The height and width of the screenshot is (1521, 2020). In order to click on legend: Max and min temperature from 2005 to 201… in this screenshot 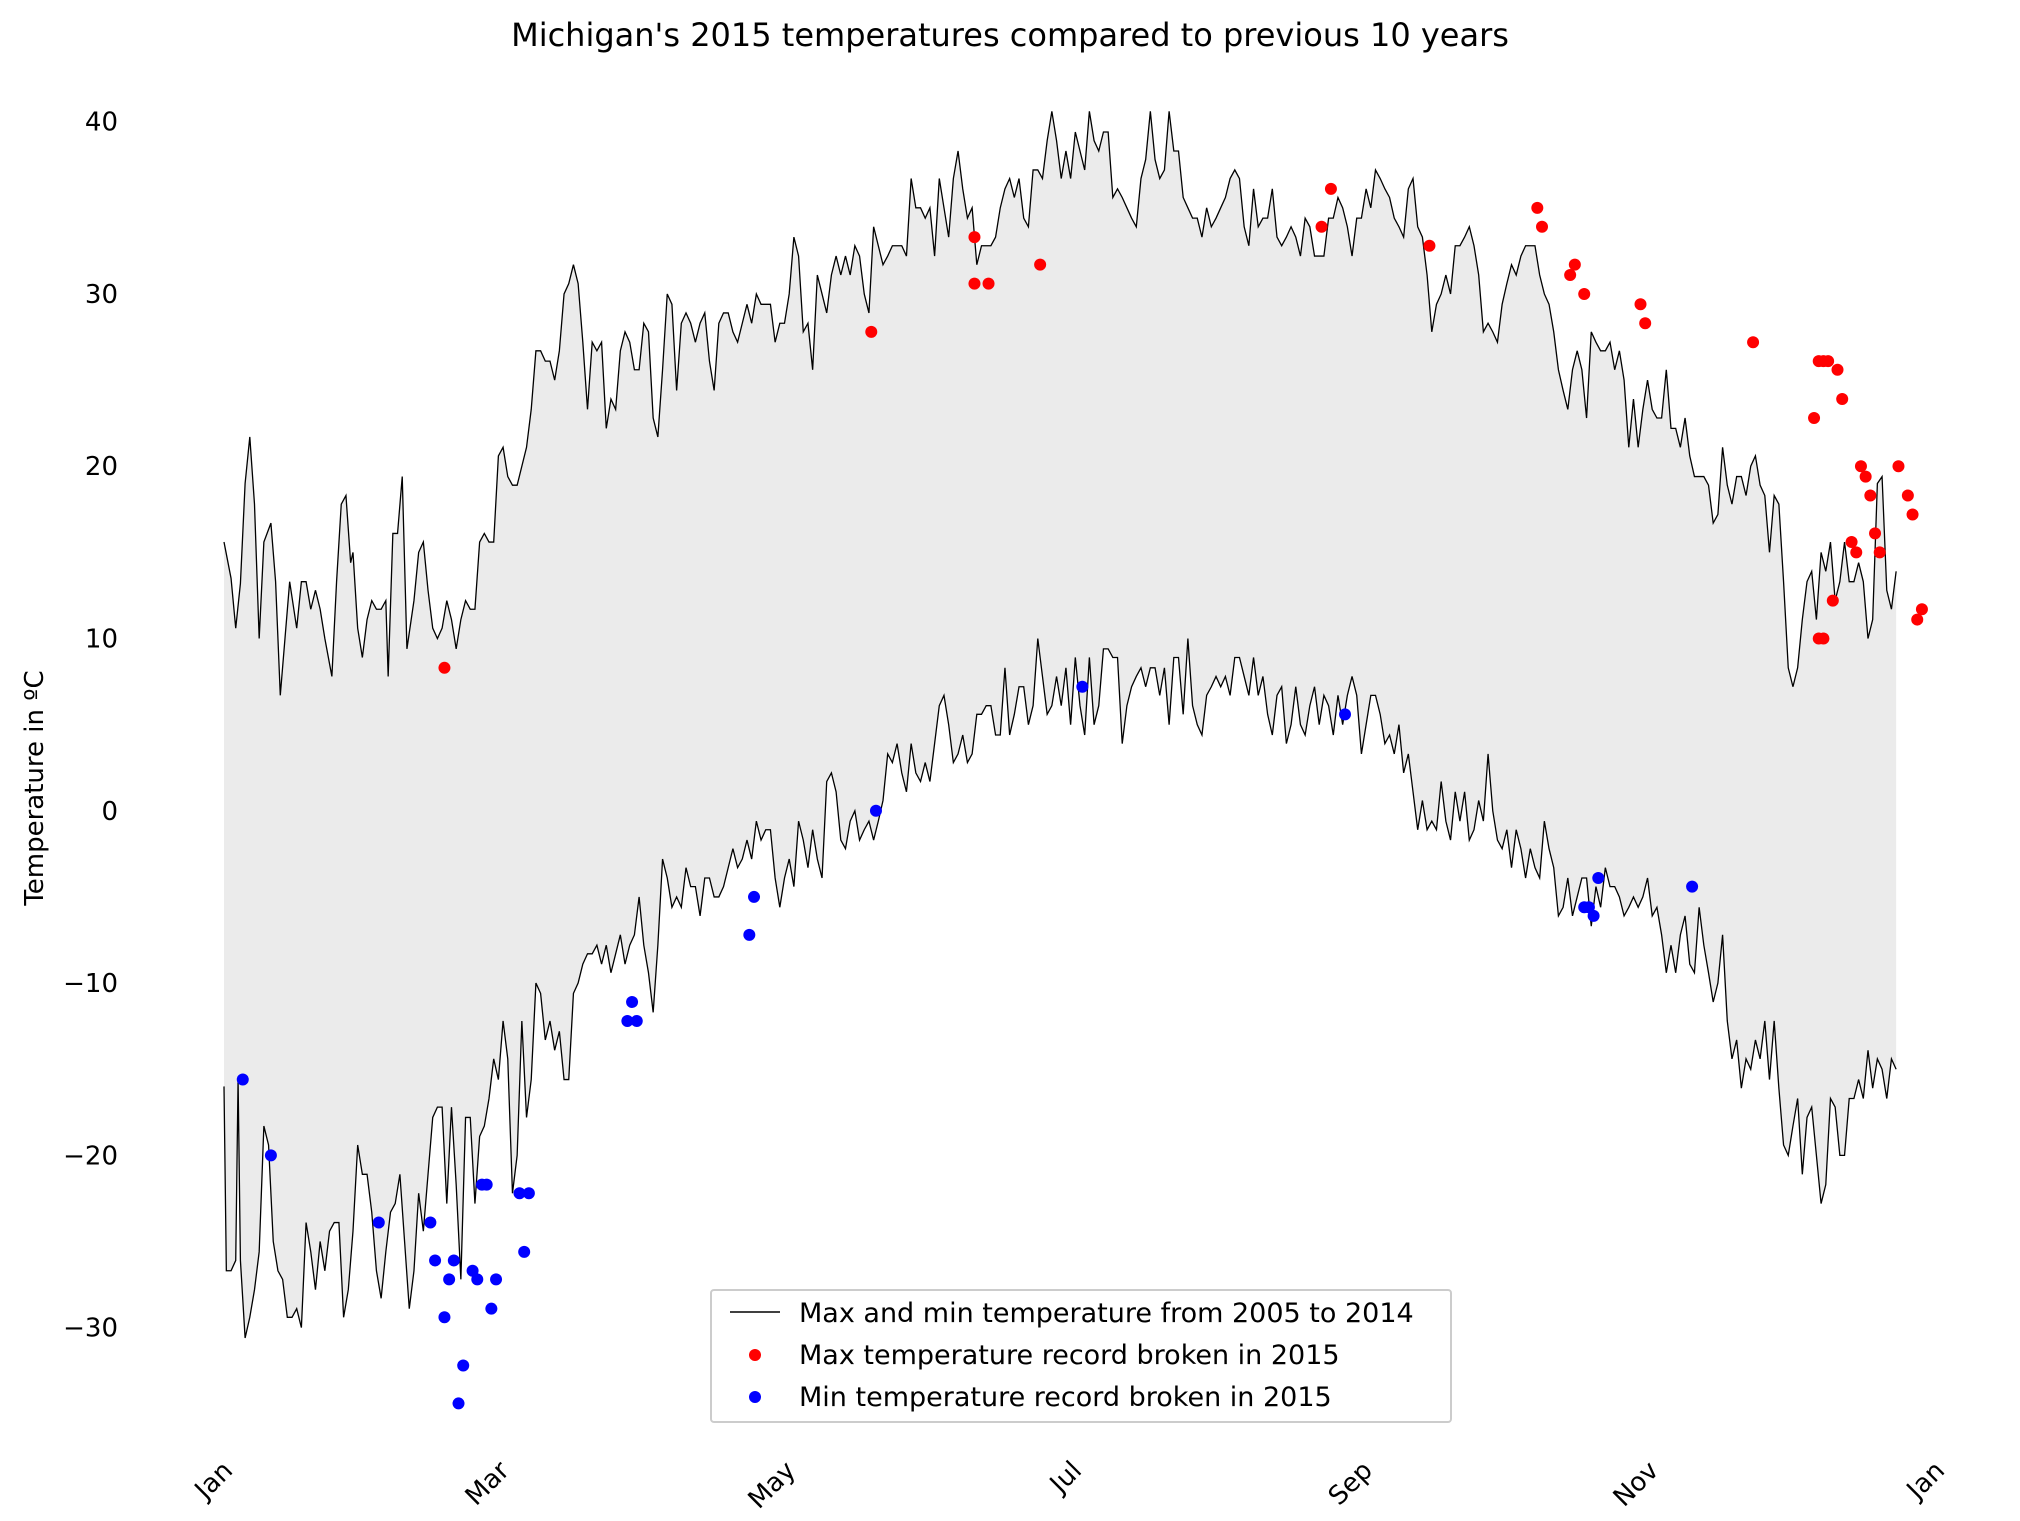, I will do `click(1081, 1356)`.